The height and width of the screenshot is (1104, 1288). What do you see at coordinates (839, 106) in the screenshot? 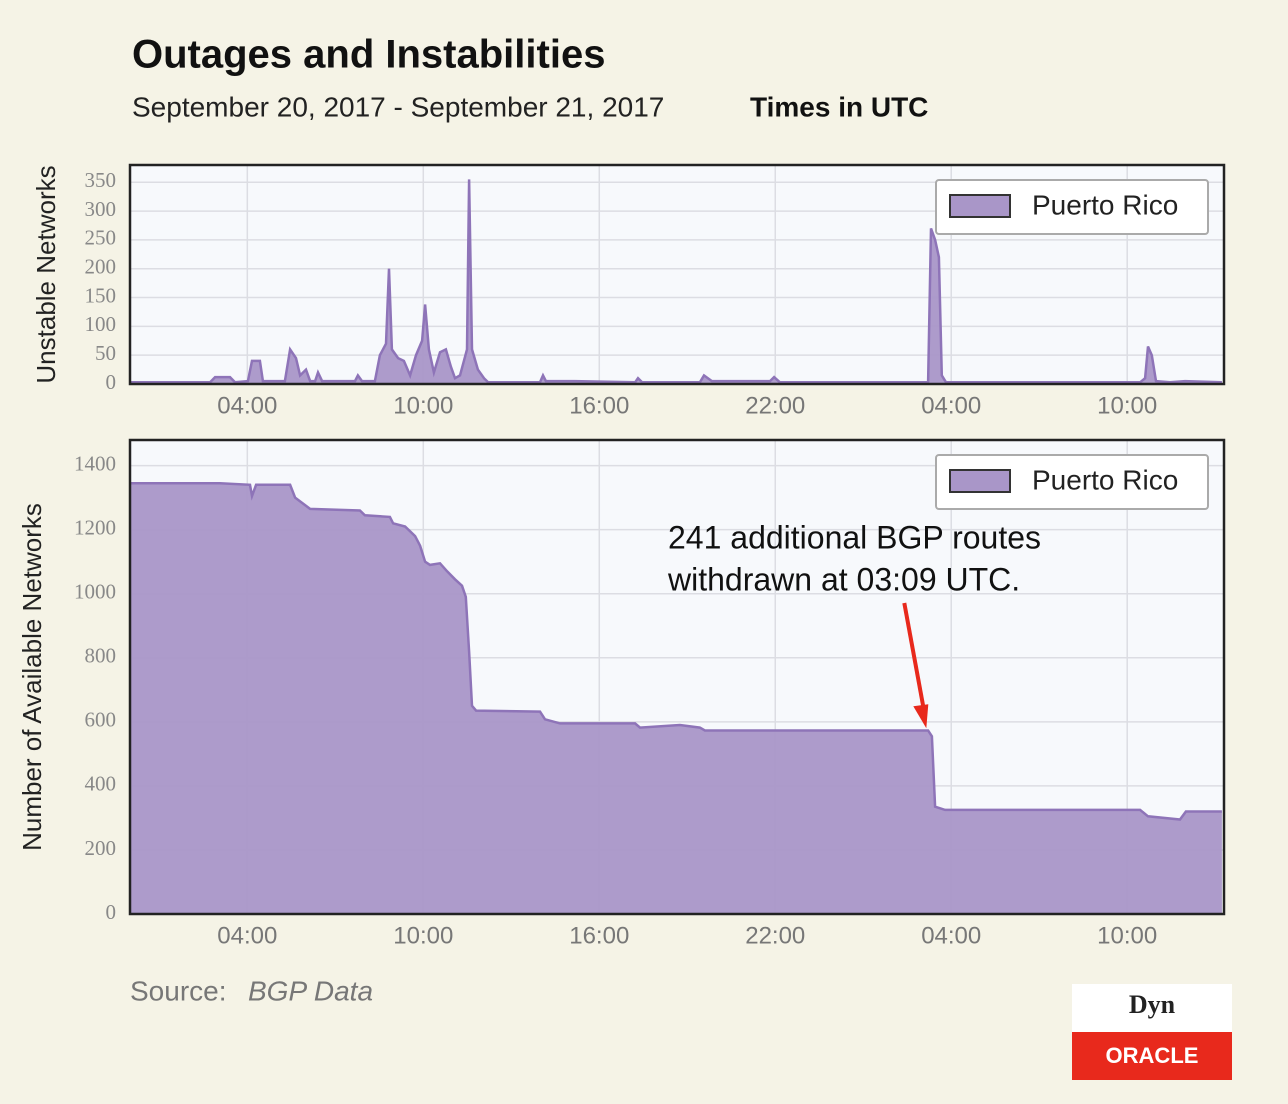
I see `time-note: Times in UTC` at bounding box center [839, 106].